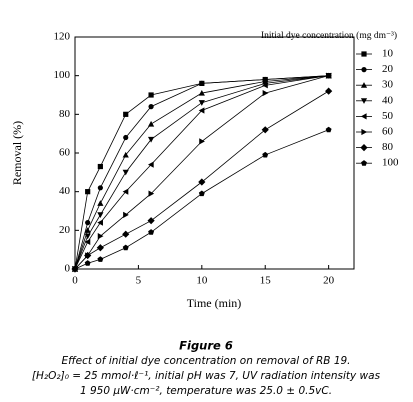  What do you see at coordinates (65, 153) in the screenshot?
I see `y-tick-label: 60` at bounding box center [65, 153].